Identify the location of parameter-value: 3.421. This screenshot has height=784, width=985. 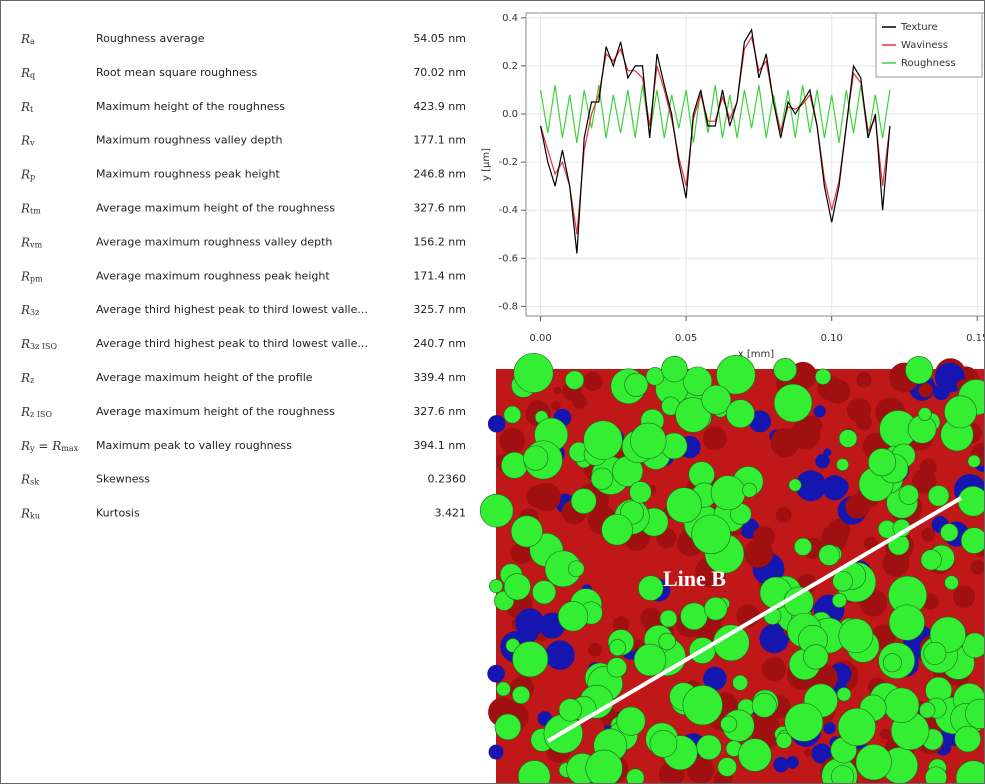
(451, 513).